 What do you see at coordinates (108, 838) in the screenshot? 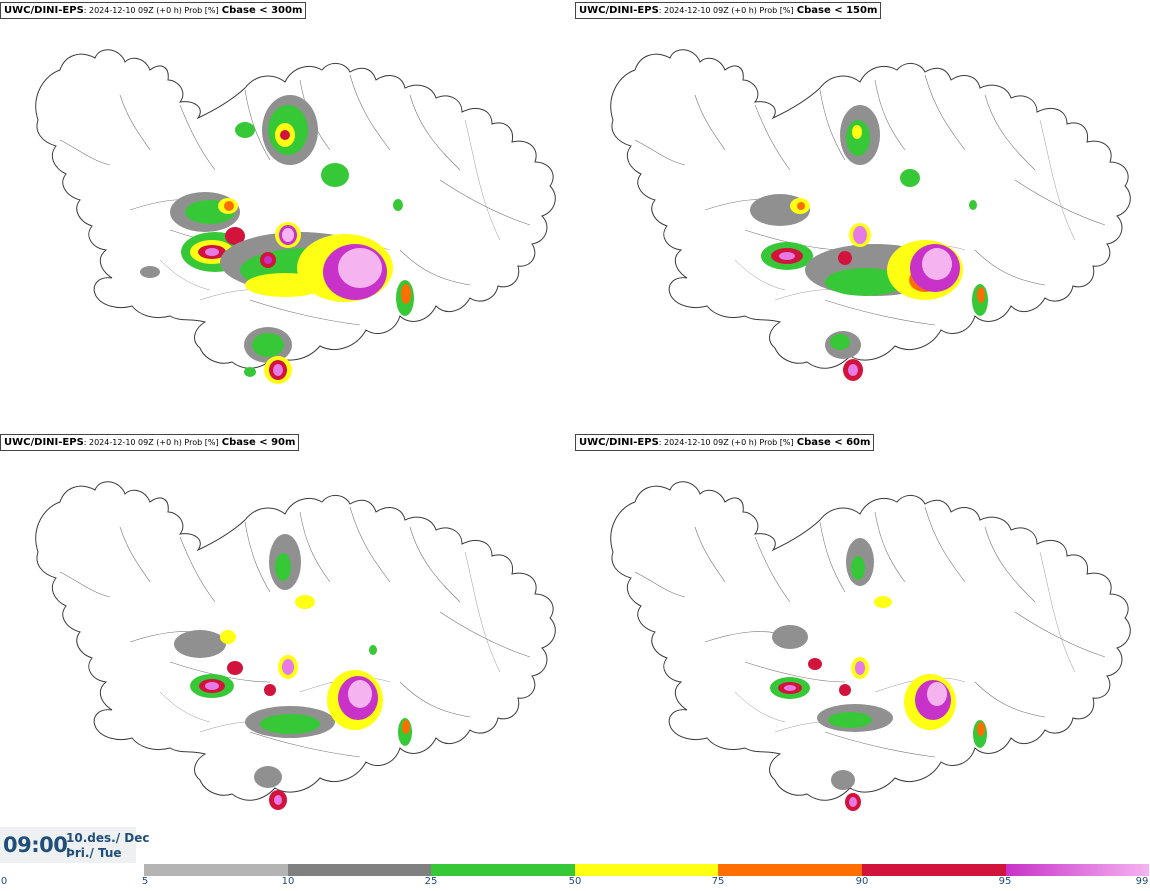
I see `valid-date: 10.des./ Dec` at bounding box center [108, 838].